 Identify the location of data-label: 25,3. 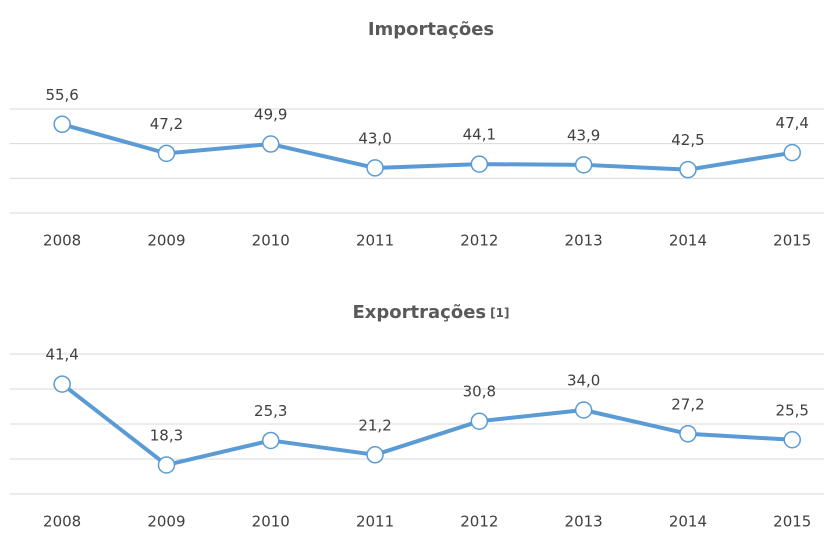
(270, 411).